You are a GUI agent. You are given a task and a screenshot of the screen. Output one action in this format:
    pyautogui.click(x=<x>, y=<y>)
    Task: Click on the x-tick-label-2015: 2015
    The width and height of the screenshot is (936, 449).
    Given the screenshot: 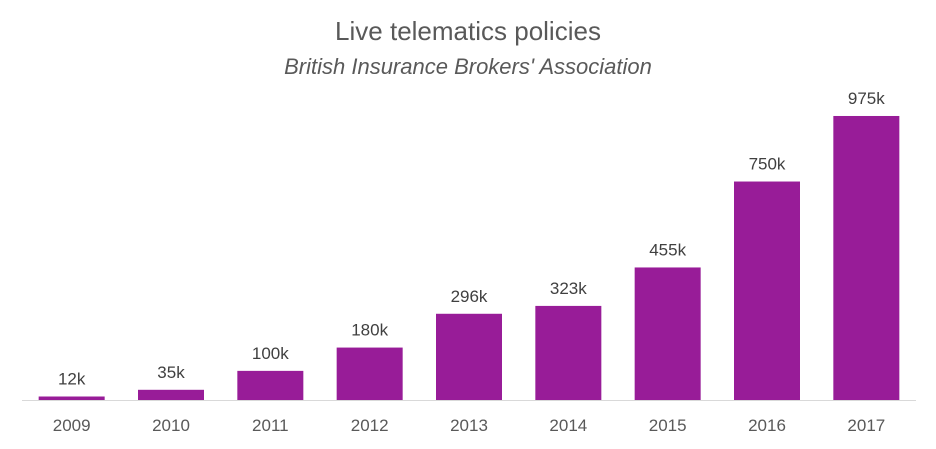 What is the action you would take?
    pyautogui.click(x=668, y=425)
    